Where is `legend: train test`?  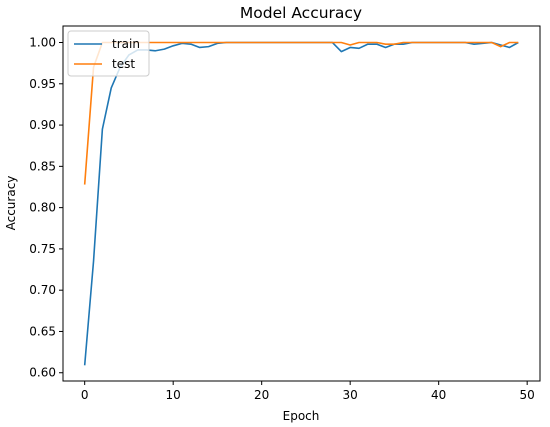
legend: train test is located at coordinates (108, 53).